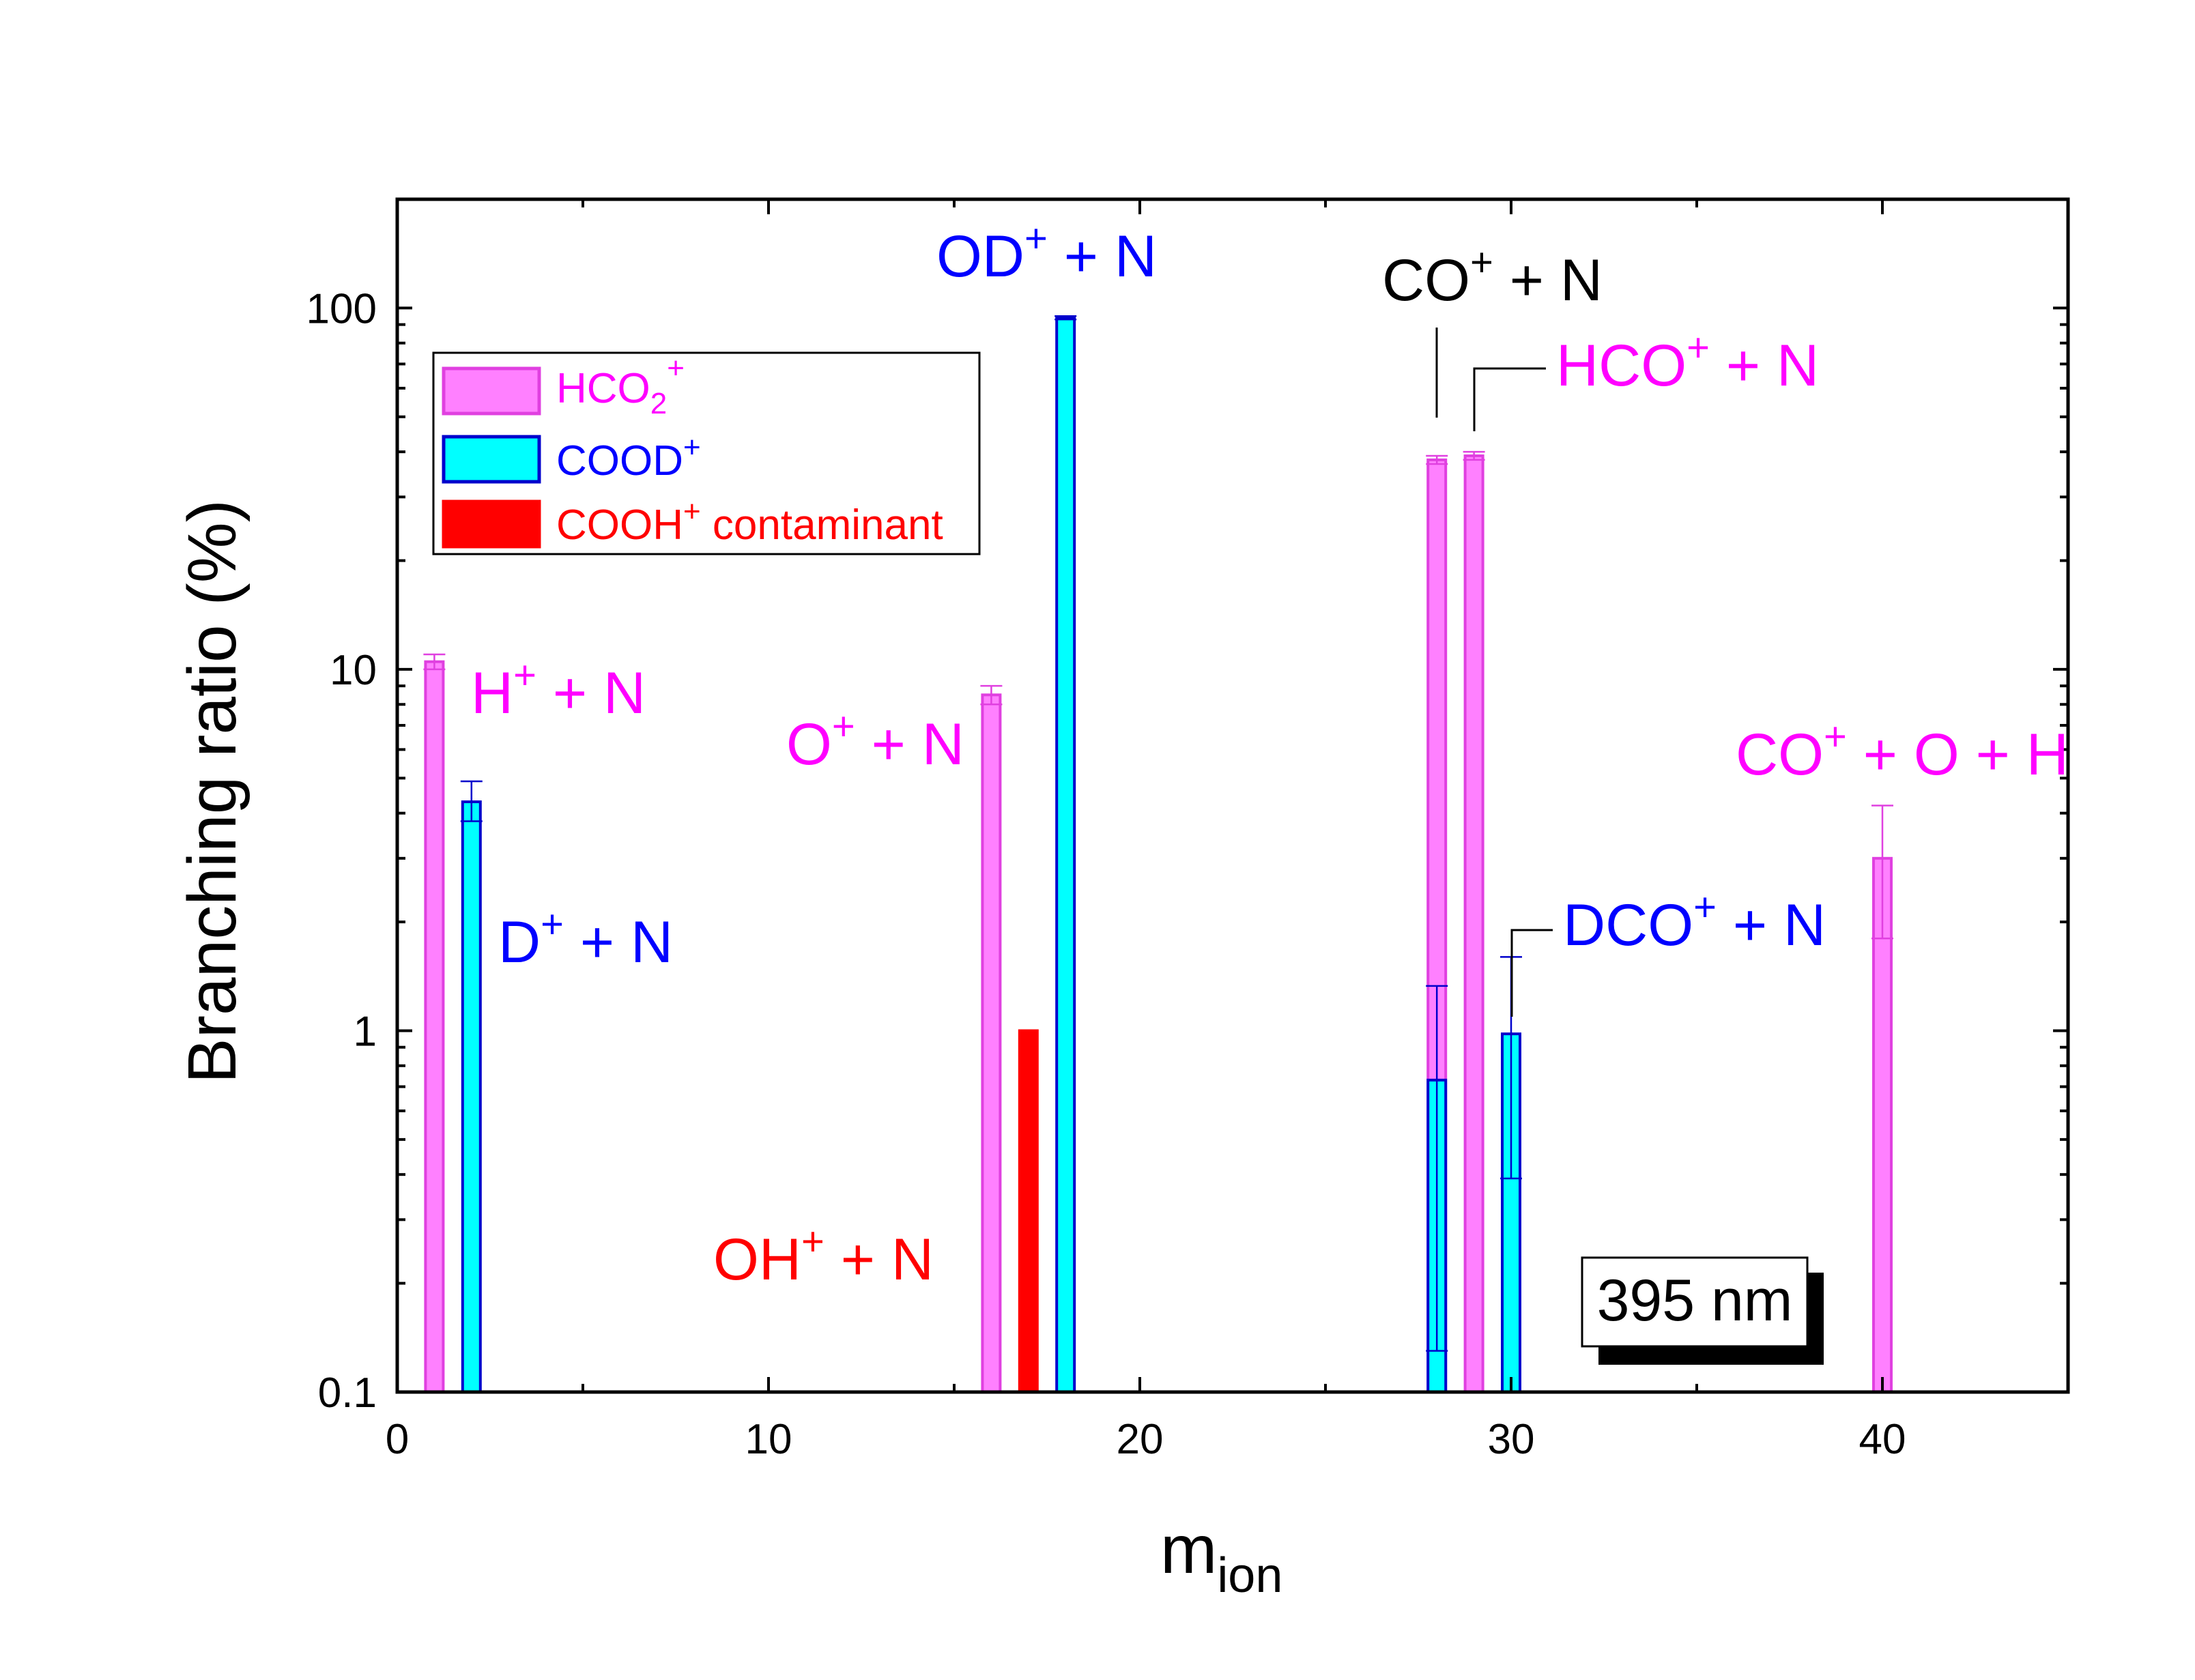  I want to click on annotation-co-o-h: CO+ + O + H, so click(1903, 750).